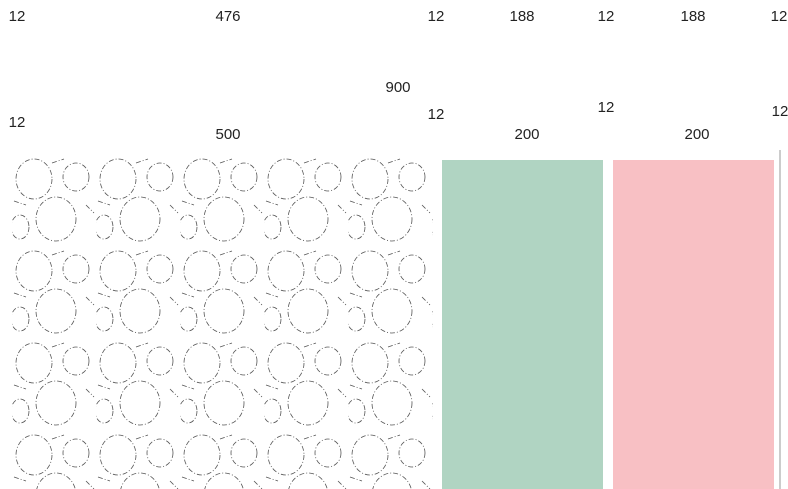 The width and height of the screenshot is (788, 489). I want to click on green-panel, so click(522, 324).